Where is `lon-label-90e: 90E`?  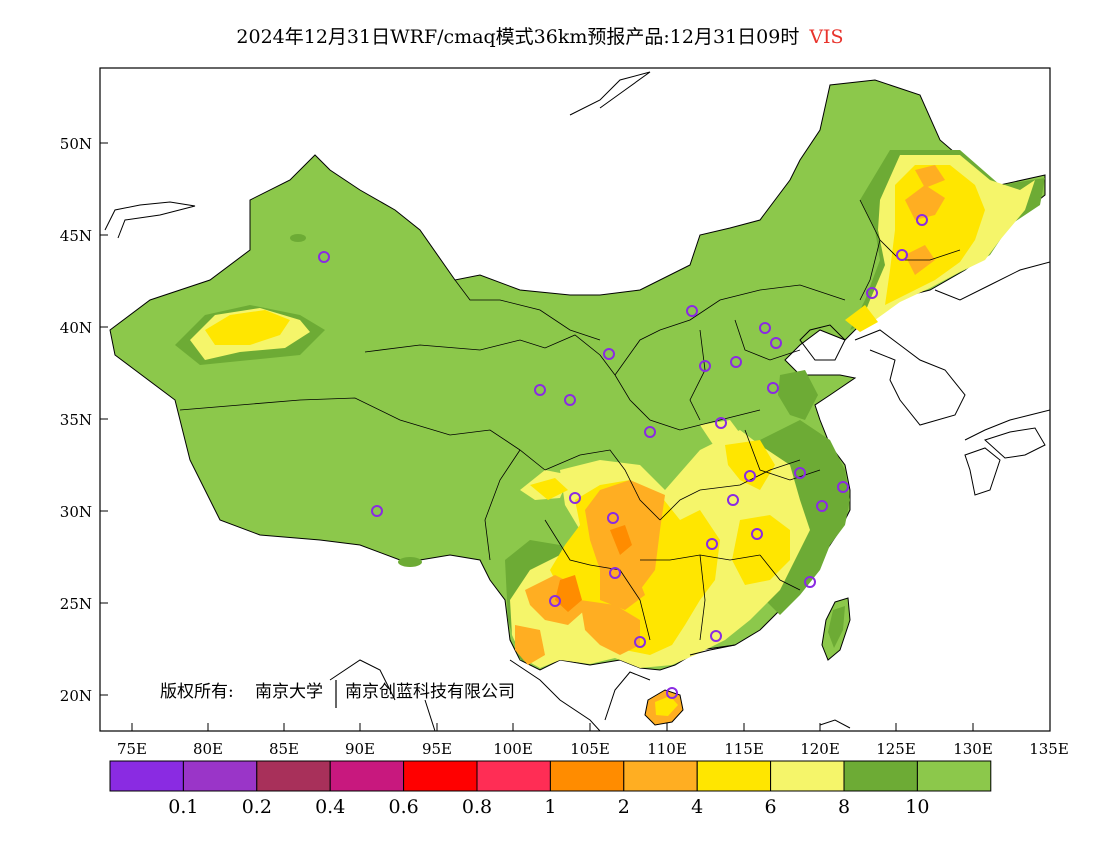
lon-label-90e: 90E is located at coordinates (360, 749).